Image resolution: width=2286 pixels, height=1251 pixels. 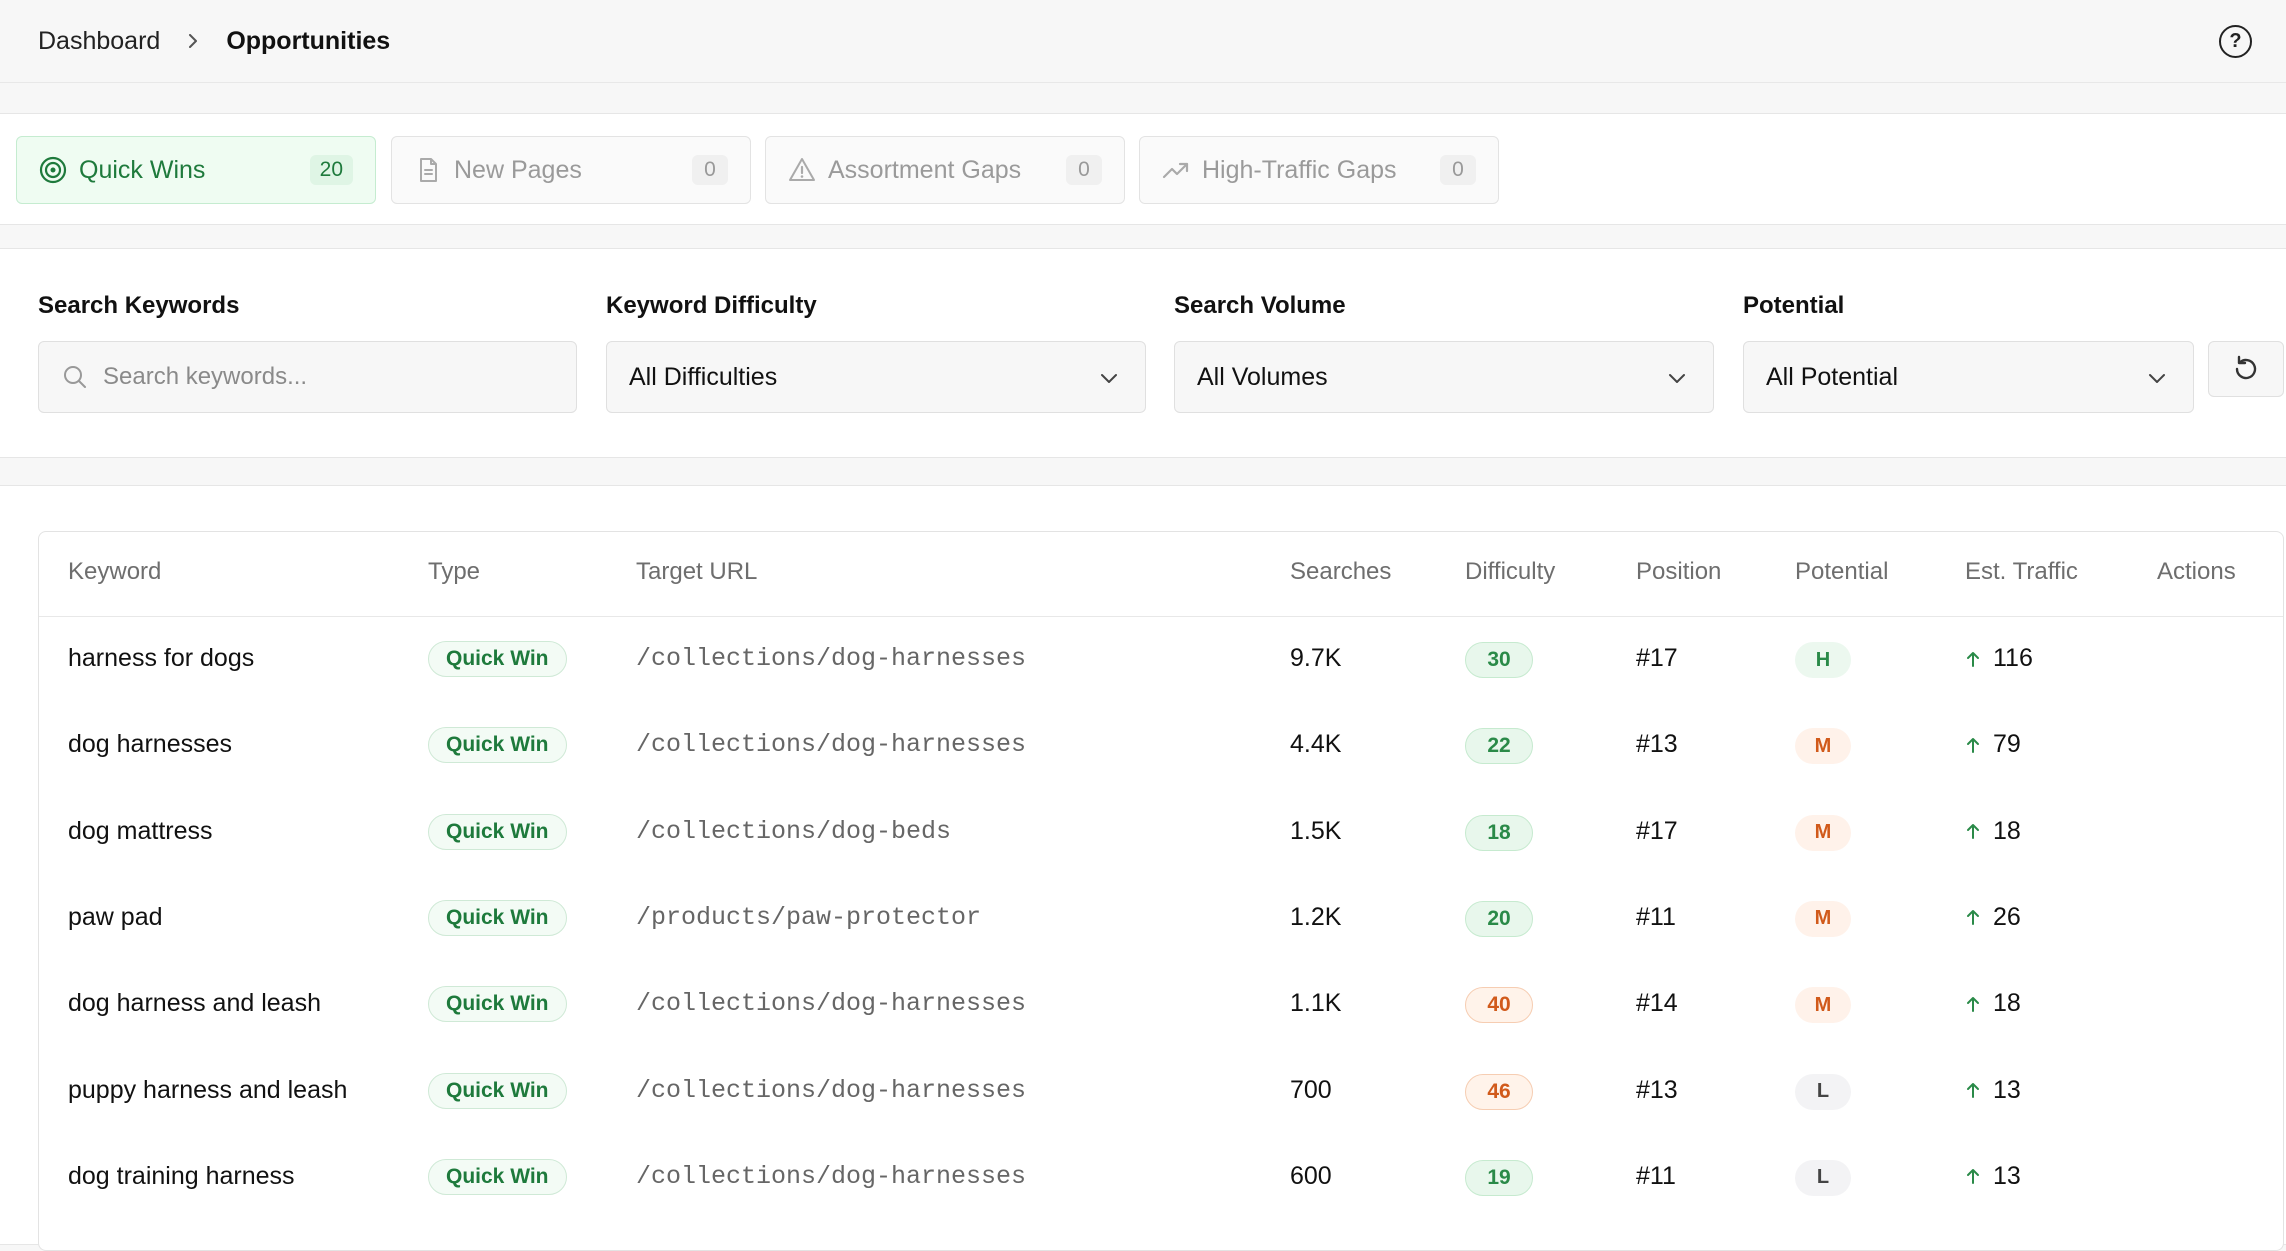 I want to click on search-box, so click(x=307, y=377).